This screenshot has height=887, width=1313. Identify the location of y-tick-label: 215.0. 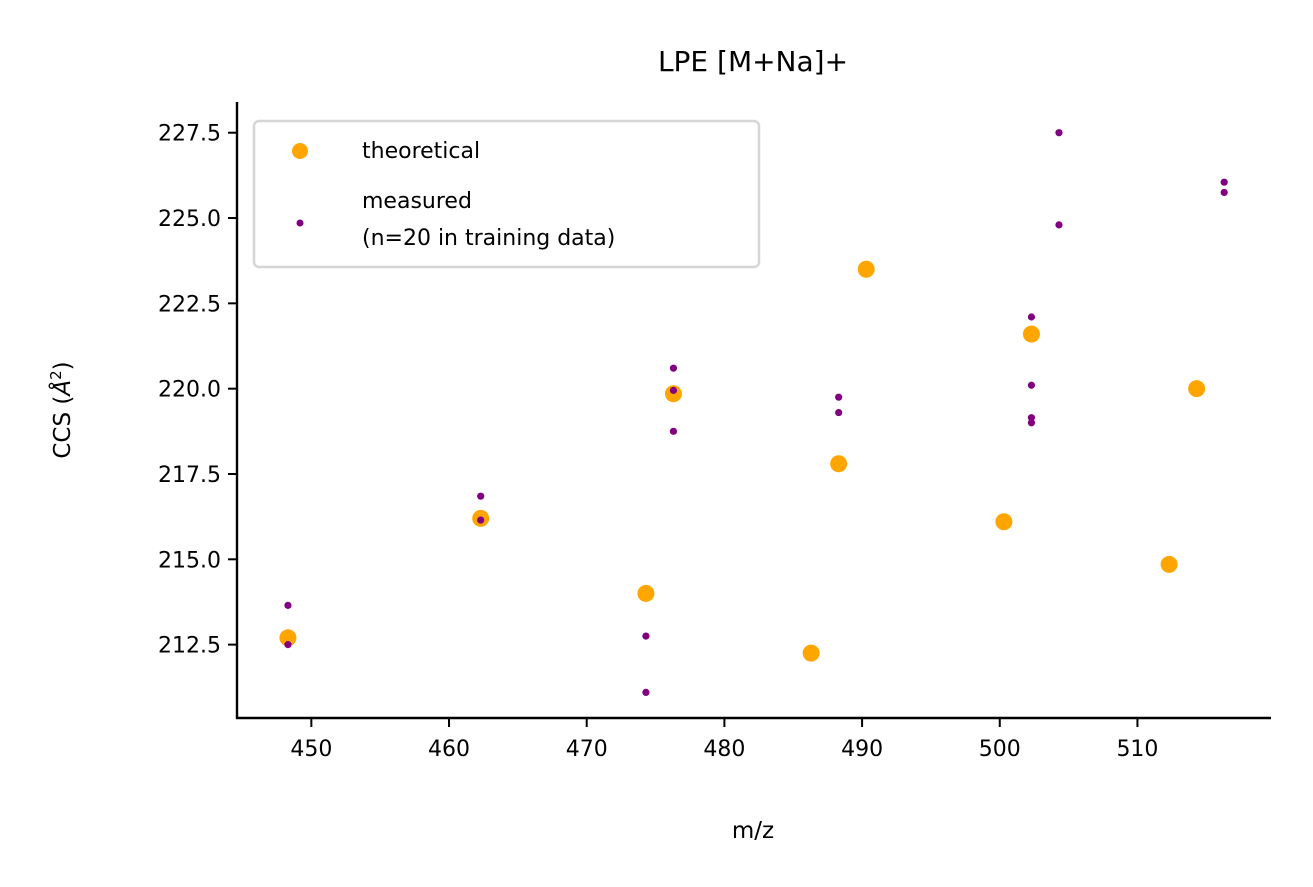
(189, 560).